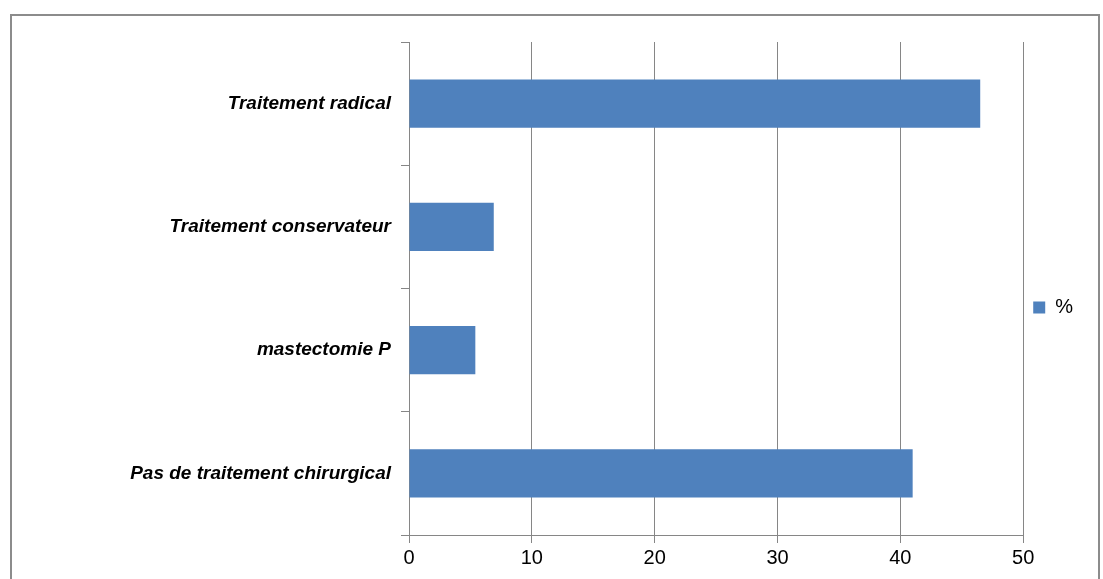 The height and width of the screenshot is (579, 1103). I want to click on x-tick-label: 50, so click(1023, 556).